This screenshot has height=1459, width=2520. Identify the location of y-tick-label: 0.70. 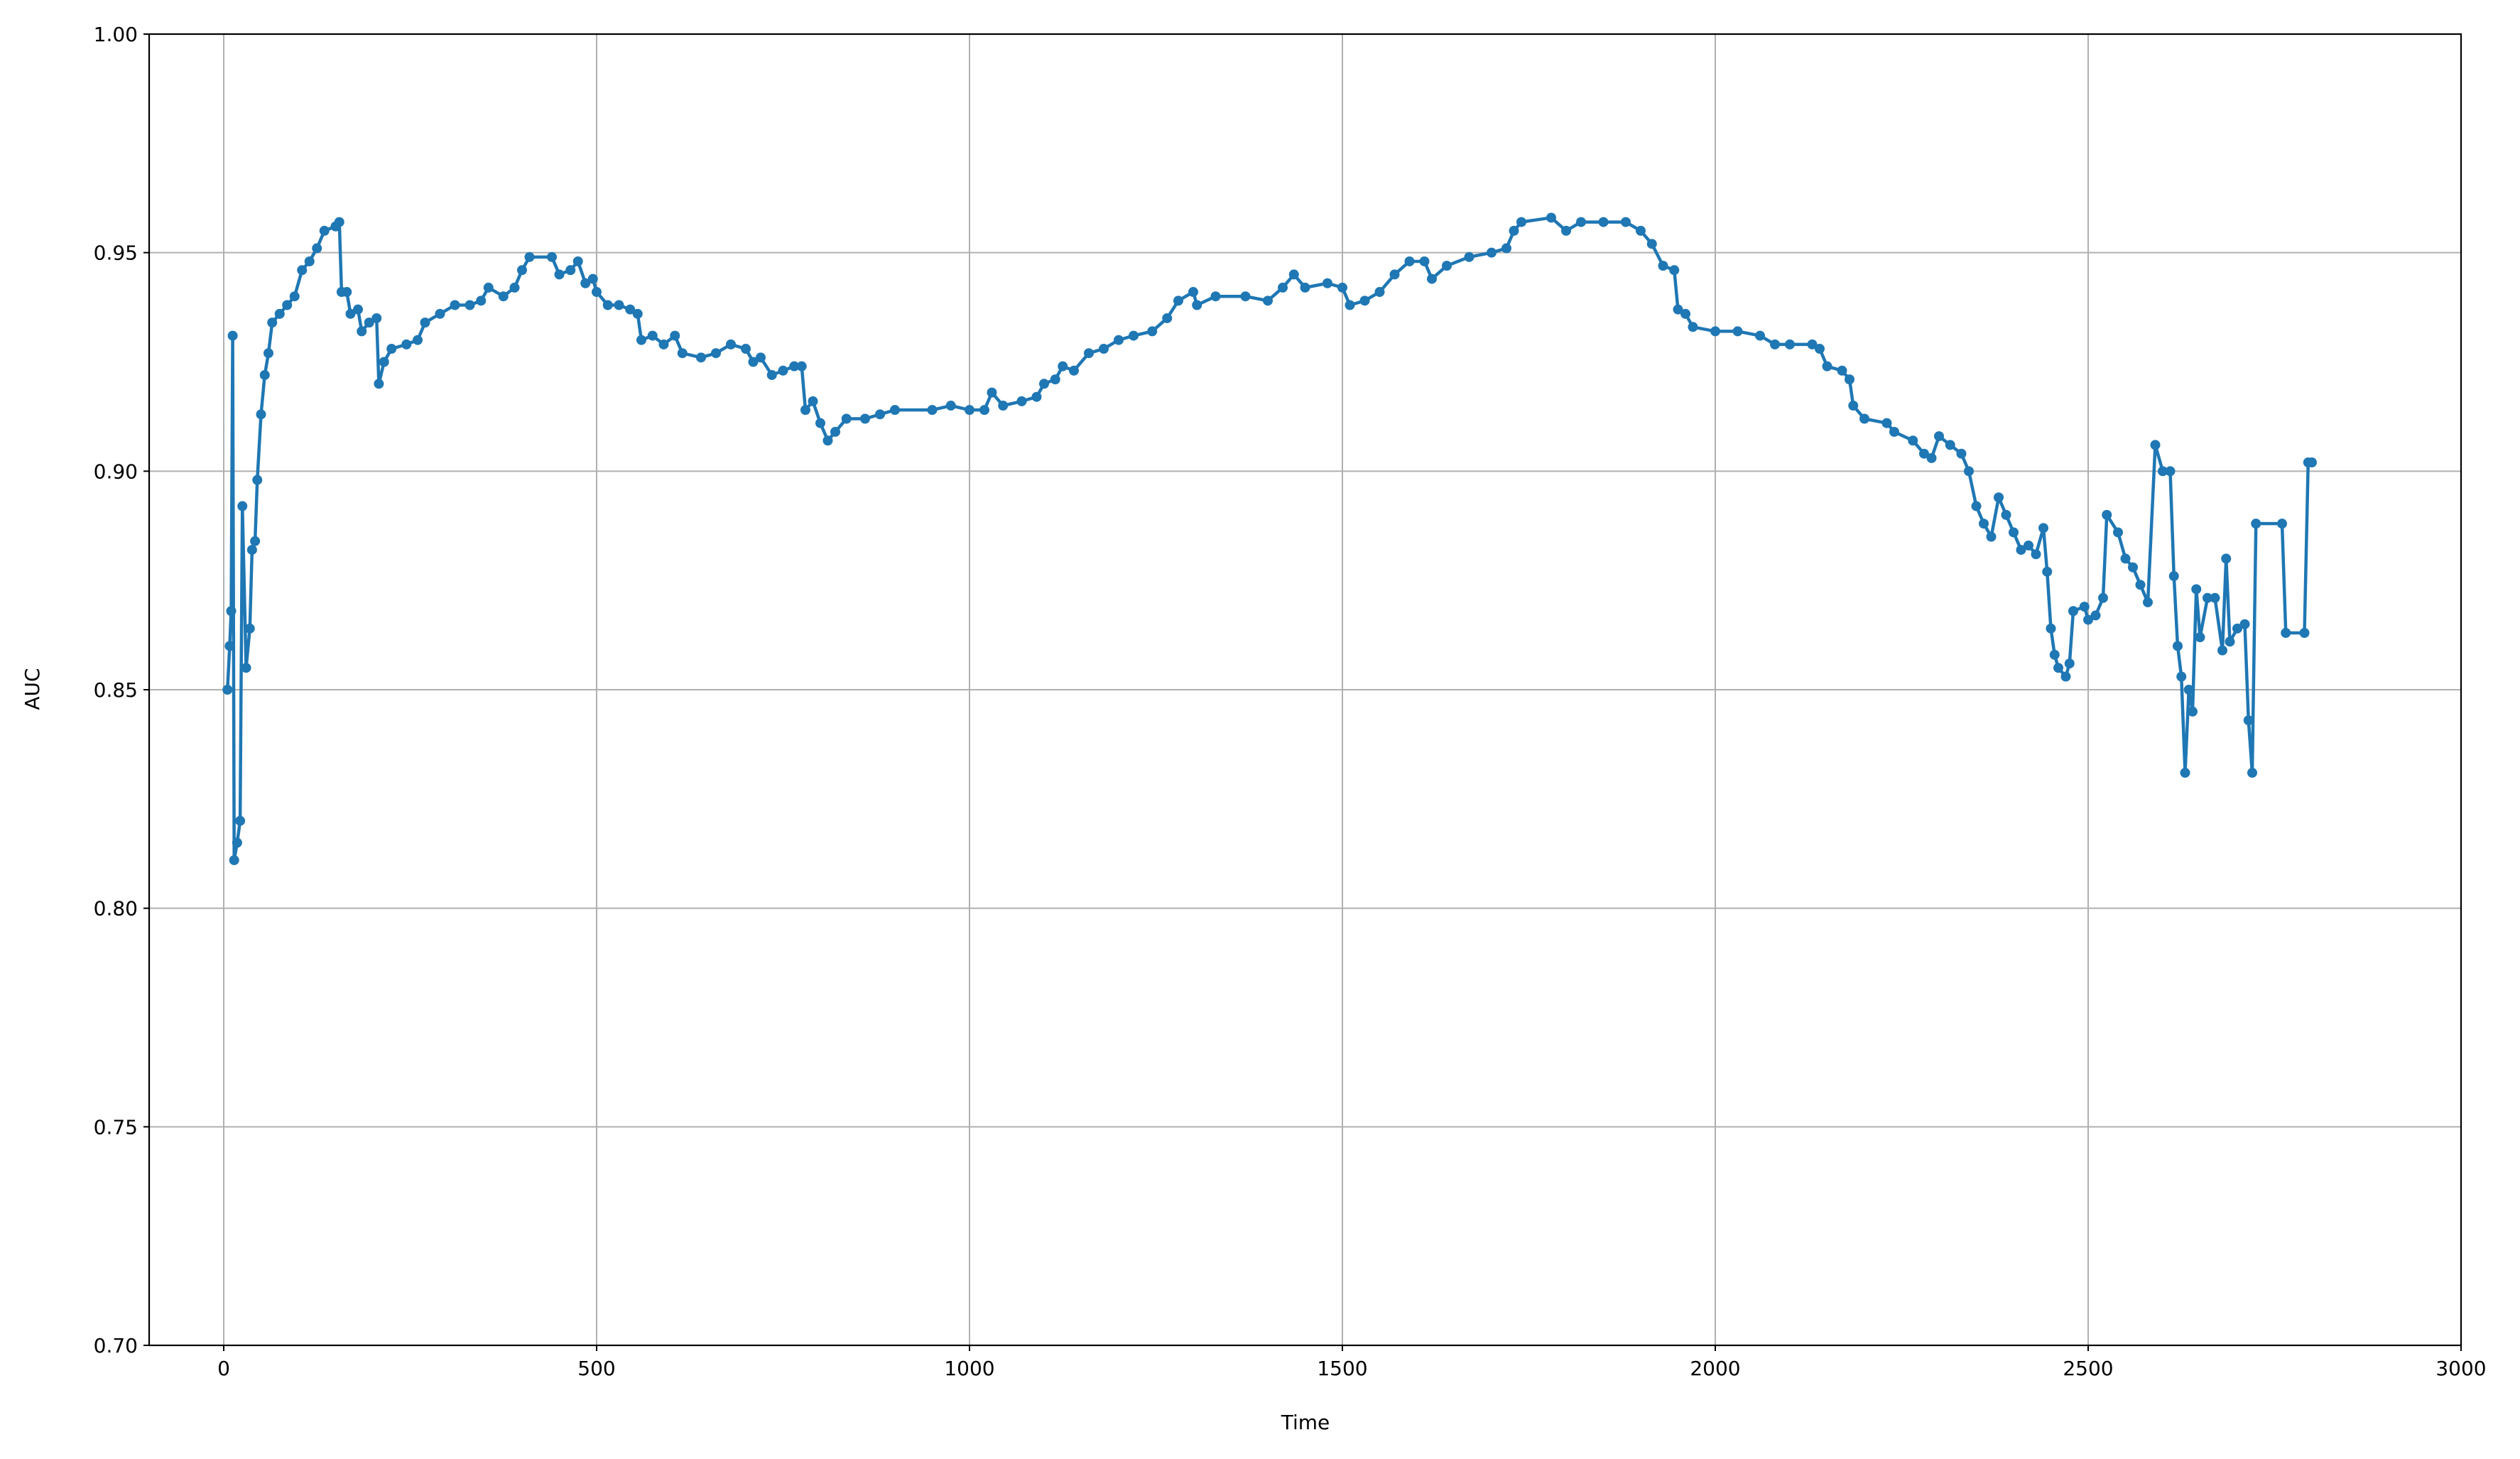
(116, 1345).